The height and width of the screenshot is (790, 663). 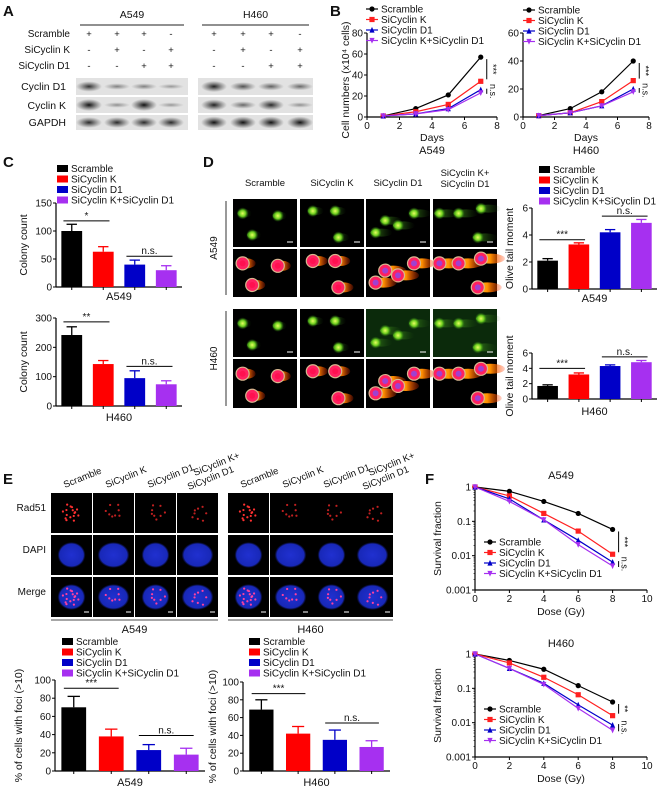 I want to click on chart-f-h460, so click(x=560, y=705).